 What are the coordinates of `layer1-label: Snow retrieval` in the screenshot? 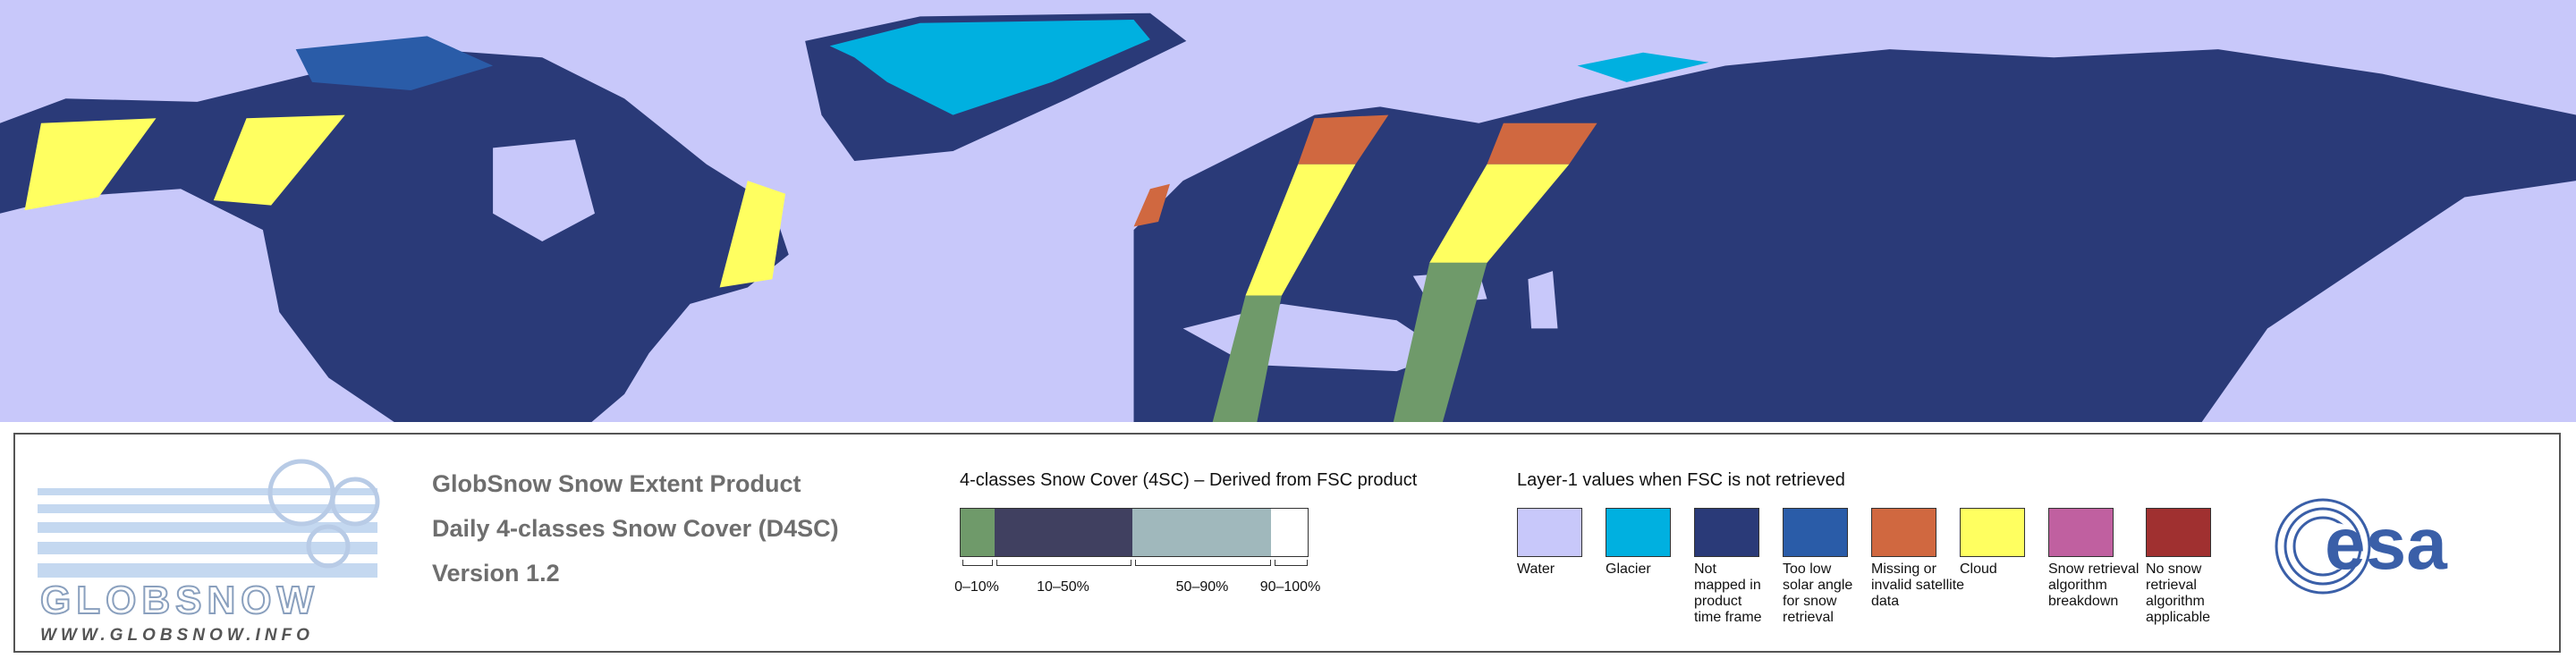 It's located at (2094, 569).